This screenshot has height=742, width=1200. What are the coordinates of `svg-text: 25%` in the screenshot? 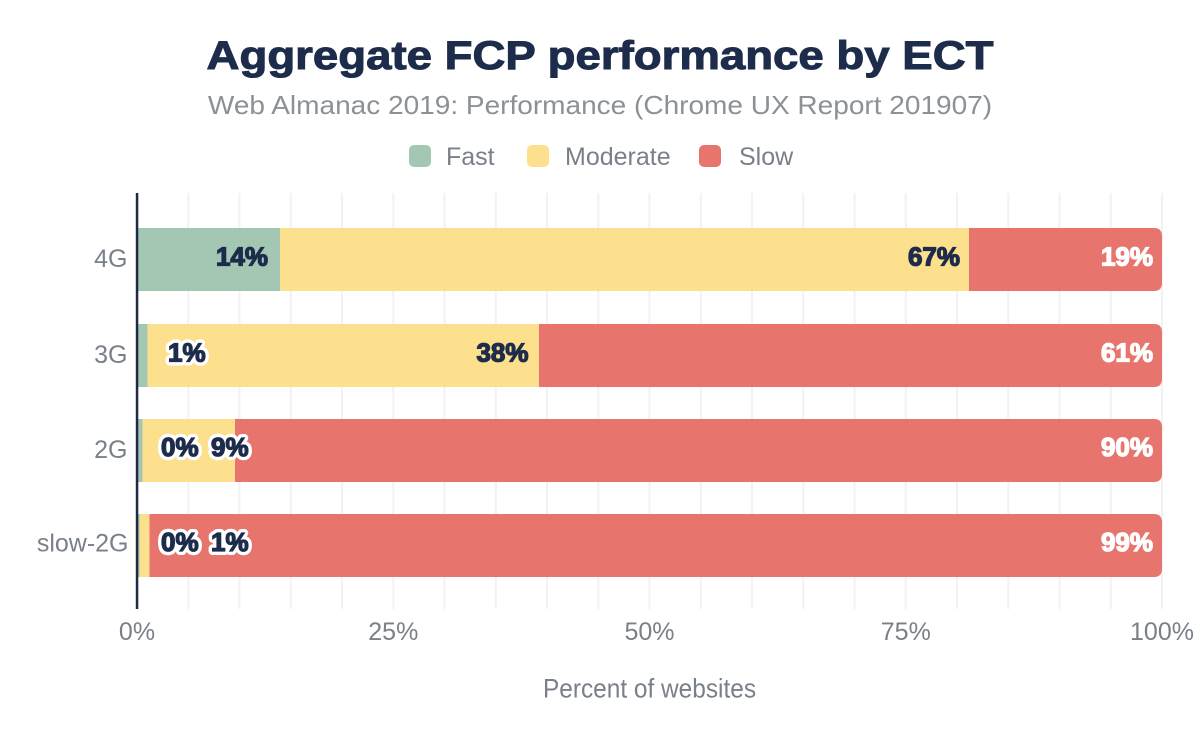 It's located at (393, 632).